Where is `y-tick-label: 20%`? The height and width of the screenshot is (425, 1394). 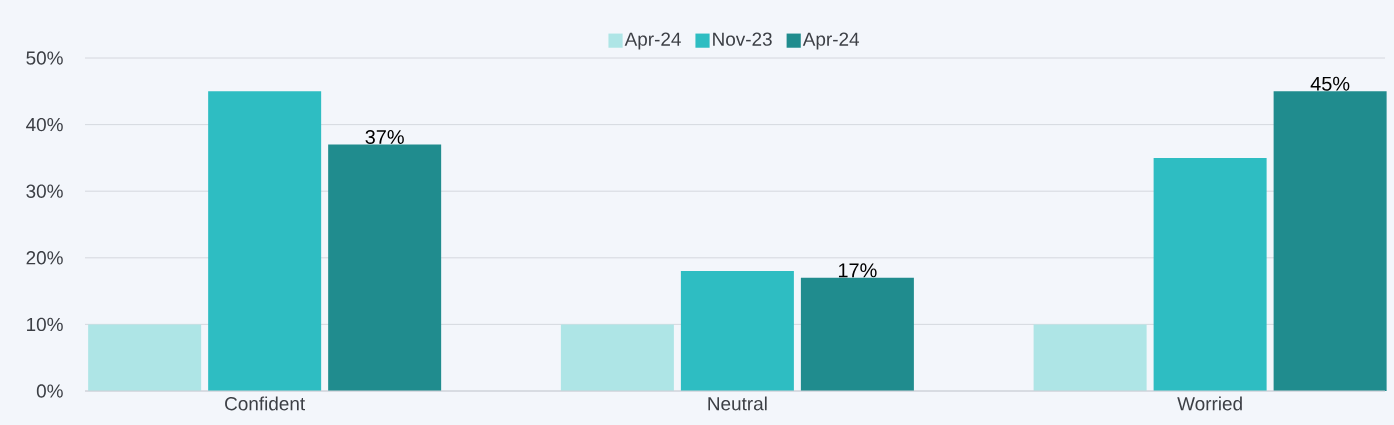
y-tick-label: 20% is located at coordinates (44, 258).